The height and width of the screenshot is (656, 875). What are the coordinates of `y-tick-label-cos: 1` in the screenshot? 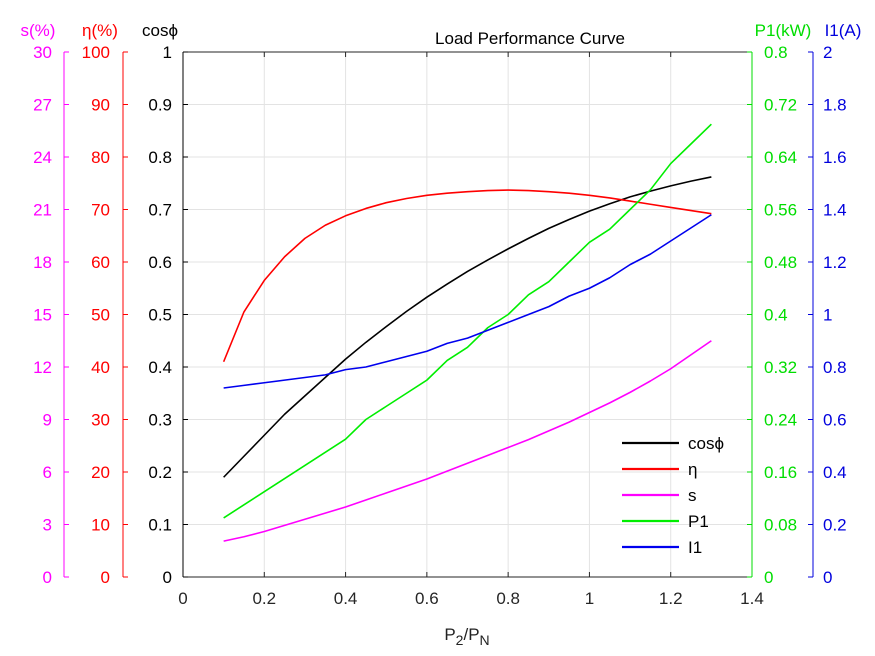 It's located at (167, 52).